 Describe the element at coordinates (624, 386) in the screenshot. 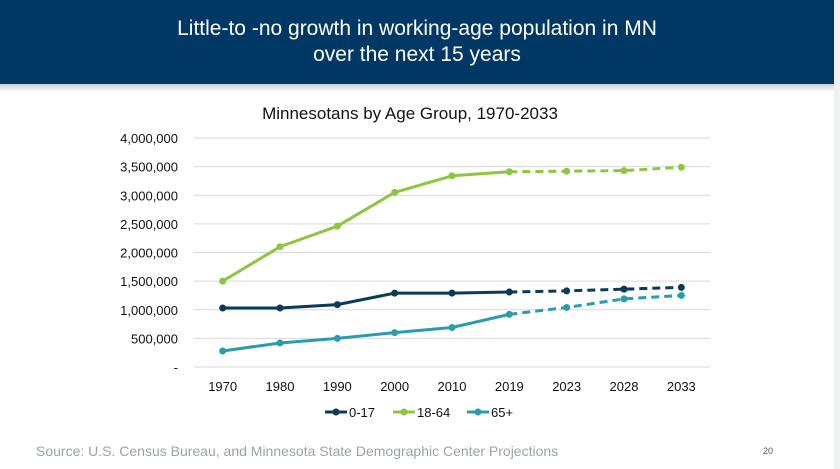

I see `x-tick-label: 2028` at that location.